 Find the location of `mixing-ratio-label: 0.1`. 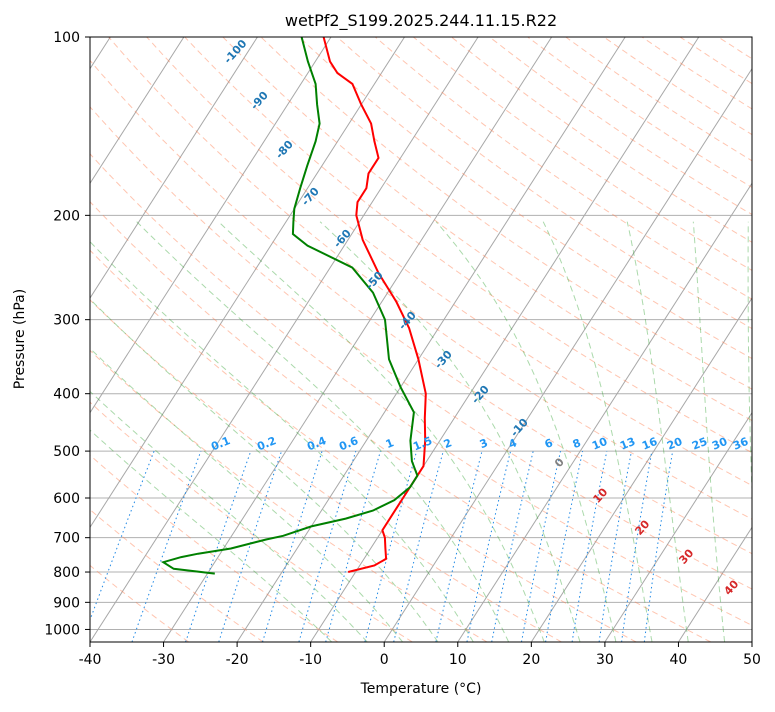

mixing-ratio-label: 0.1 is located at coordinates (220, 443).